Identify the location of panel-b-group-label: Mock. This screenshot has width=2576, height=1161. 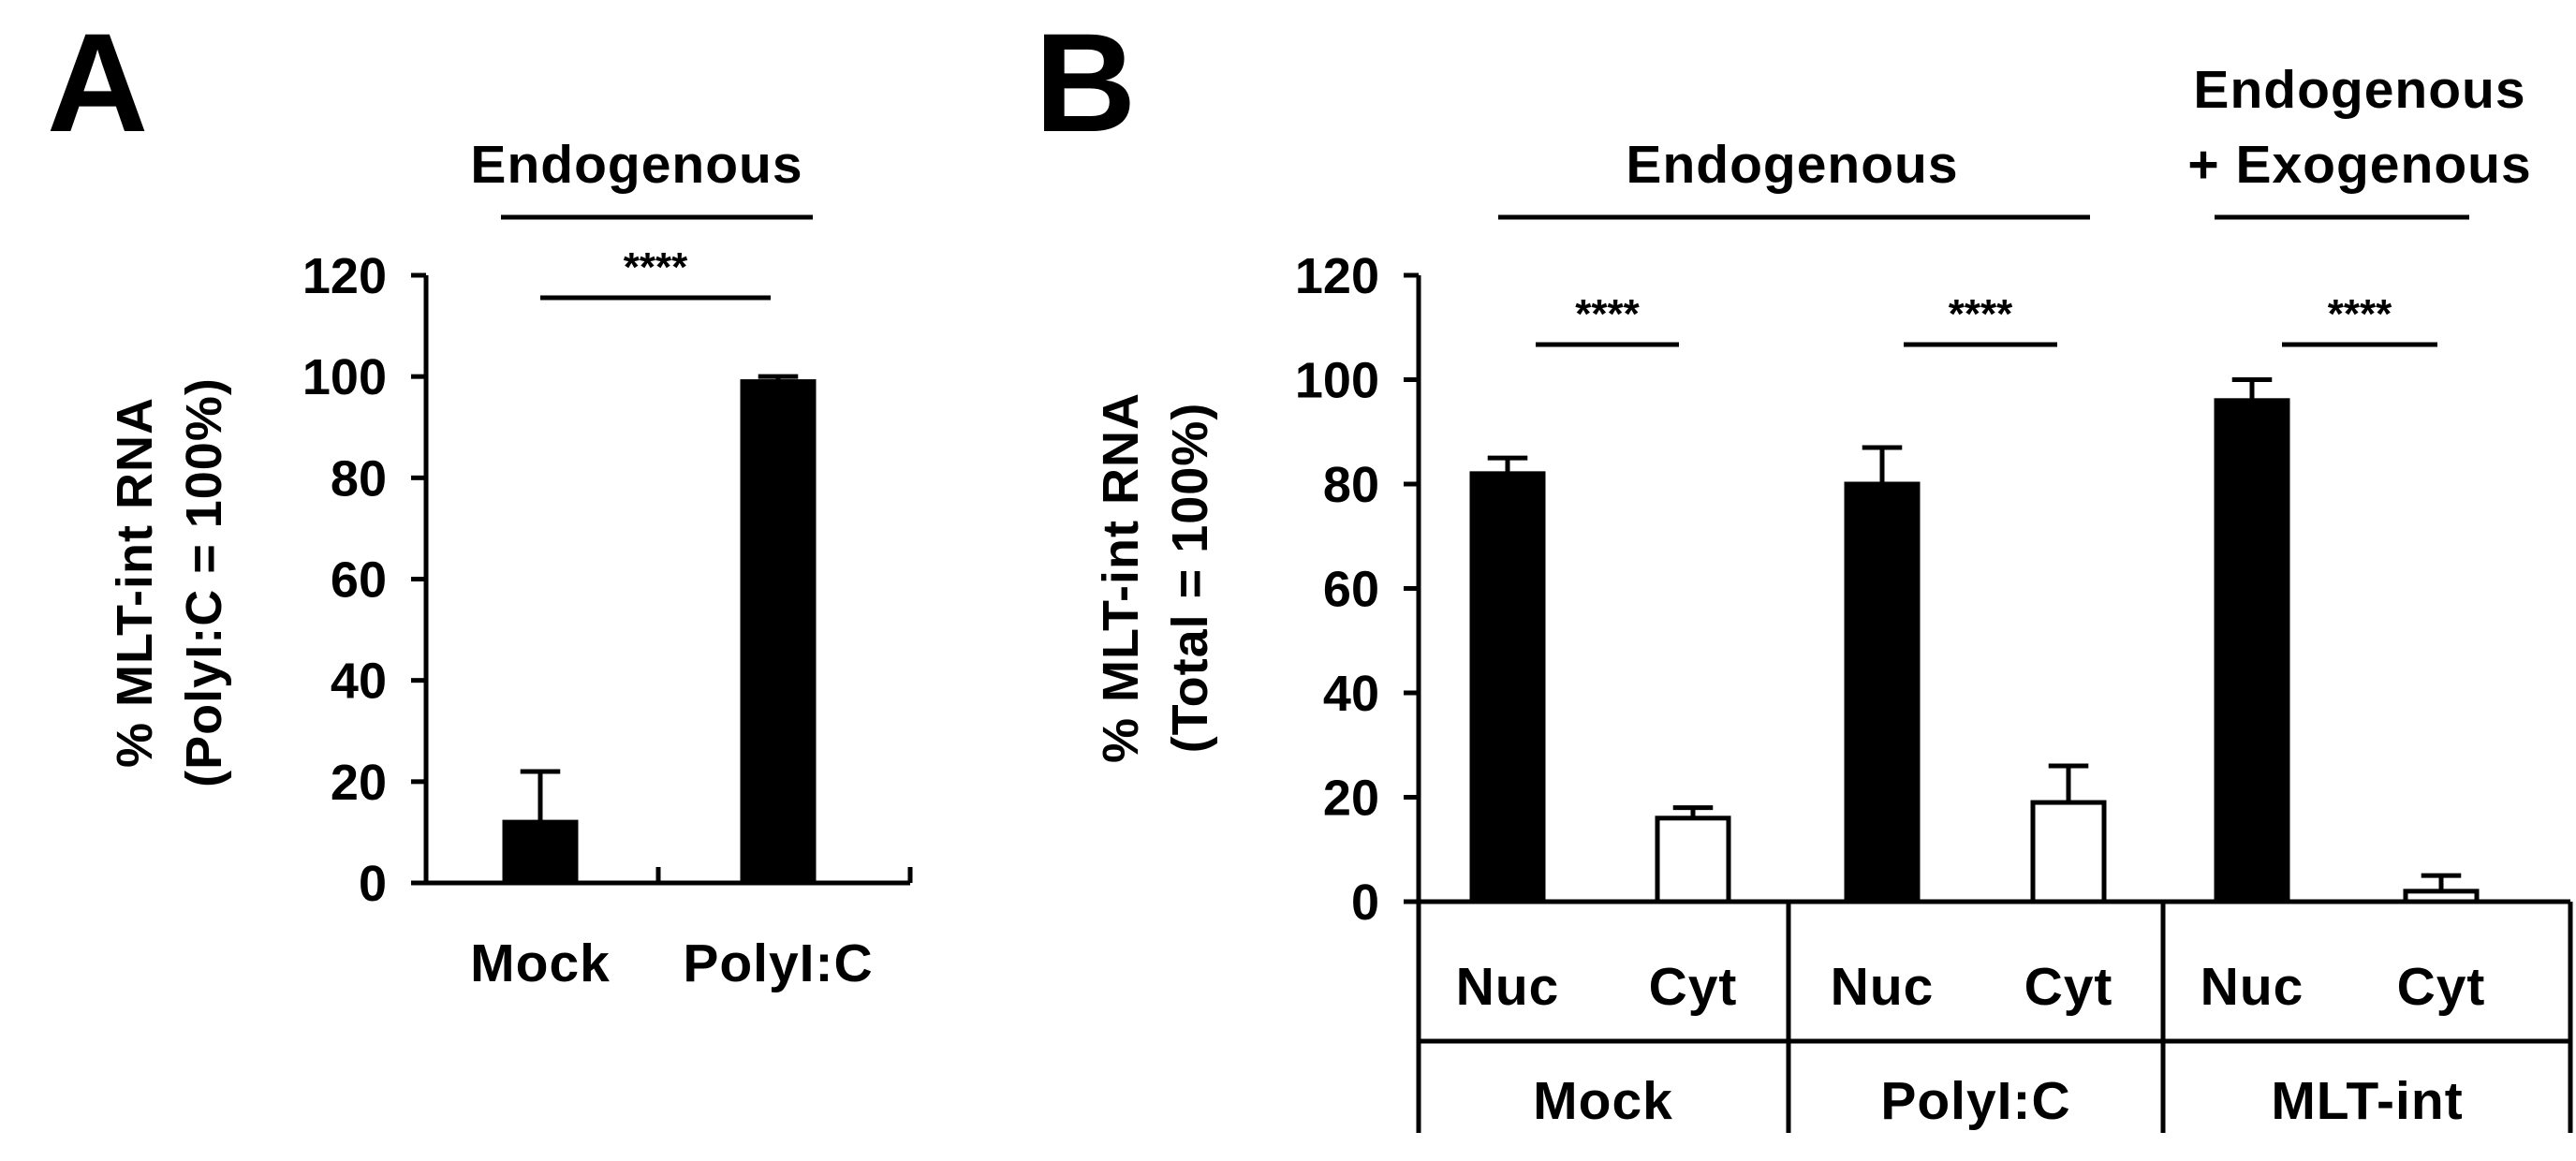
(1603, 1101).